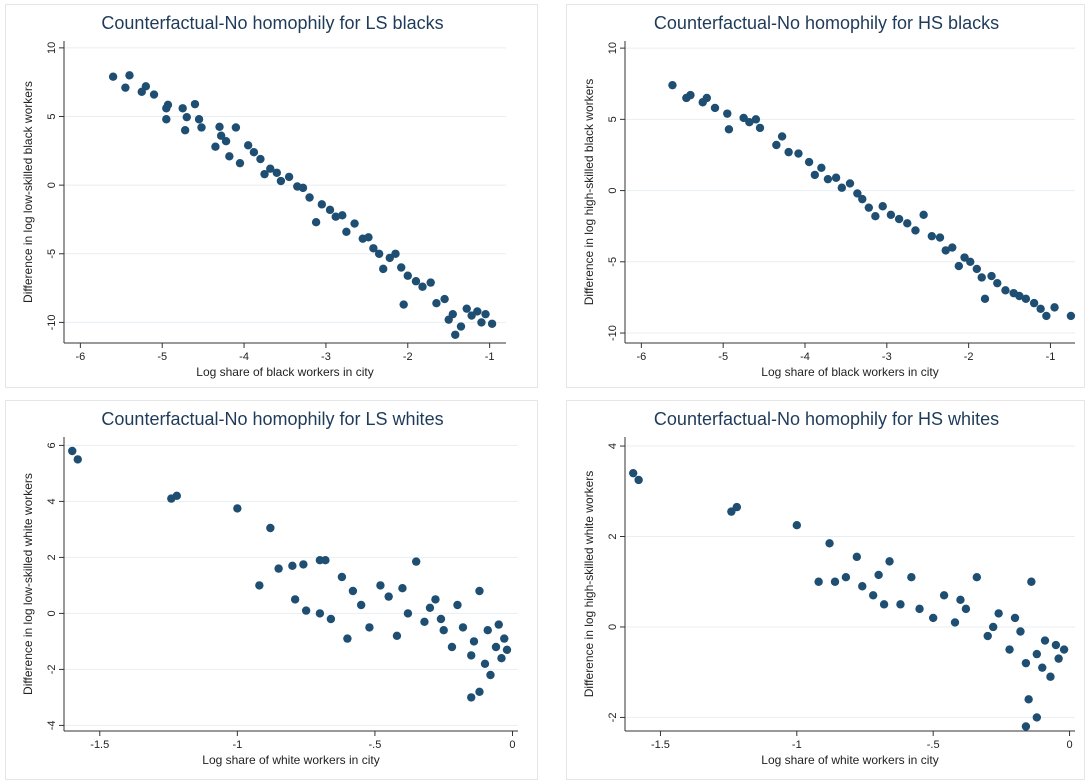 The width and height of the screenshot is (1090, 784). I want to click on y-tick-label: 0, so click(52, 613).